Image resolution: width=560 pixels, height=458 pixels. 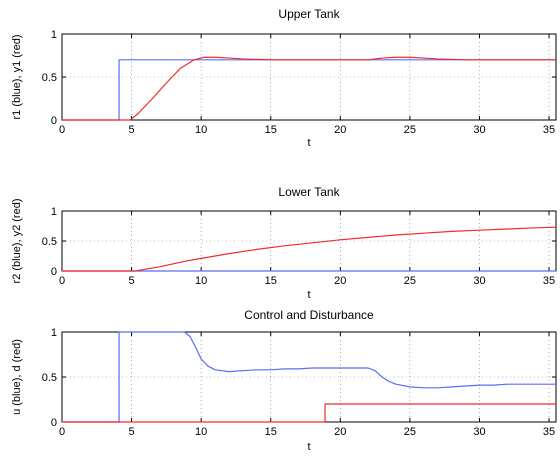 What do you see at coordinates (17, 77) in the screenshot?
I see `y-axis-label: r1 (blue), y1 (red)` at bounding box center [17, 77].